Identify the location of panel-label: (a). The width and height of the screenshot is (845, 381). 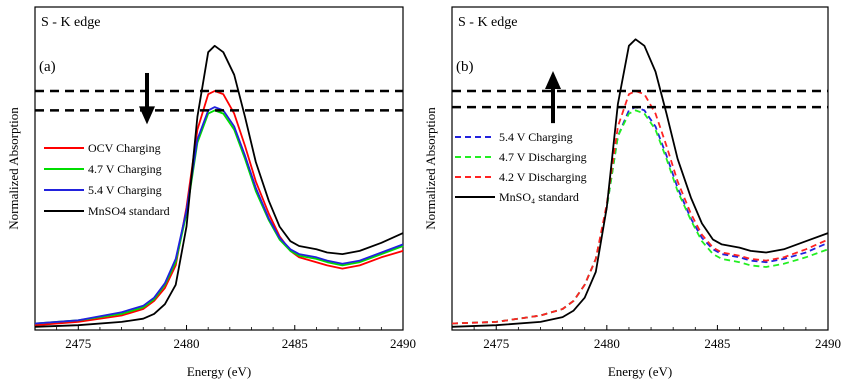
(47, 67).